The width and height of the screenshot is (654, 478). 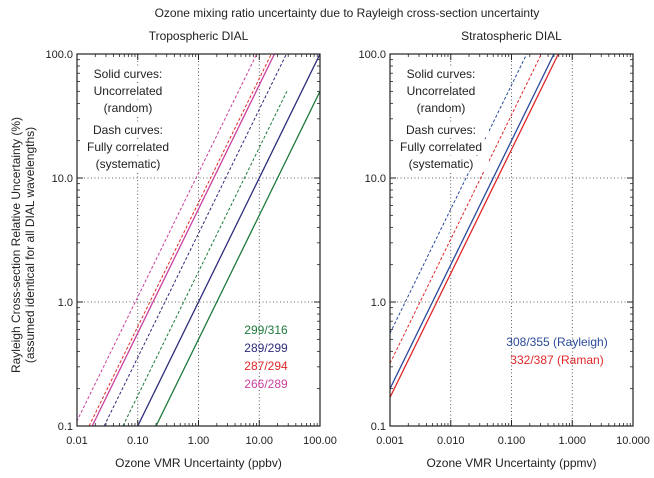 What do you see at coordinates (572, 441) in the screenshot?
I see `x-tick-label: 1.000` at bounding box center [572, 441].